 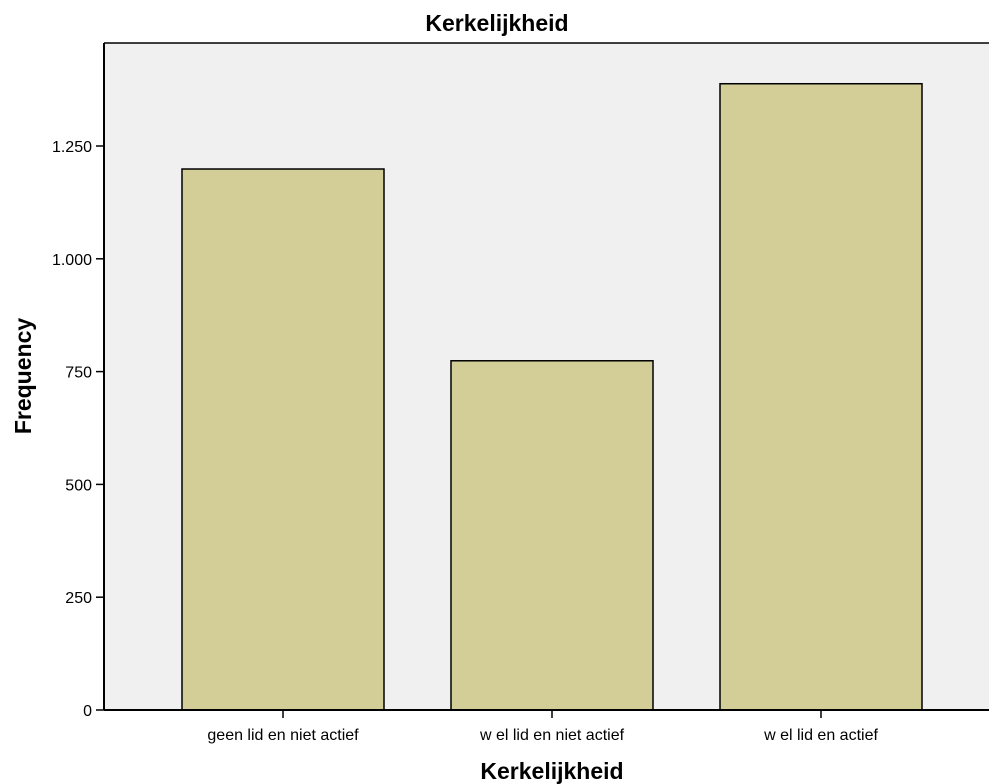 I want to click on x-tick-label: geen lid en niet actief, so click(x=283, y=735).